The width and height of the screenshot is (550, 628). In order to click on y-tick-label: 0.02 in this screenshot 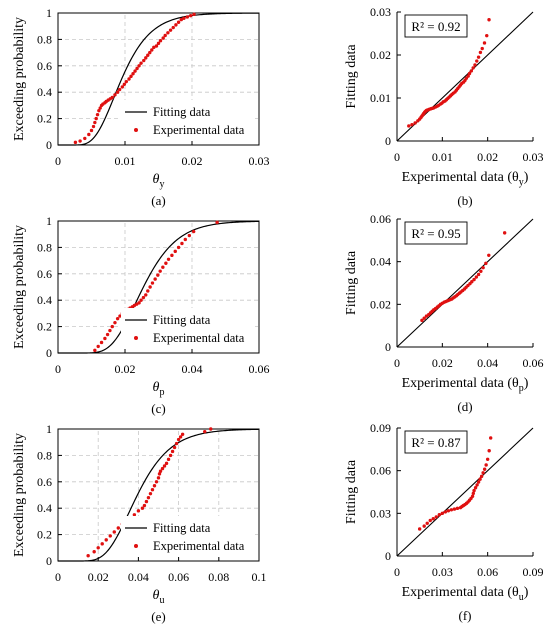, I will do `click(380, 55)`.